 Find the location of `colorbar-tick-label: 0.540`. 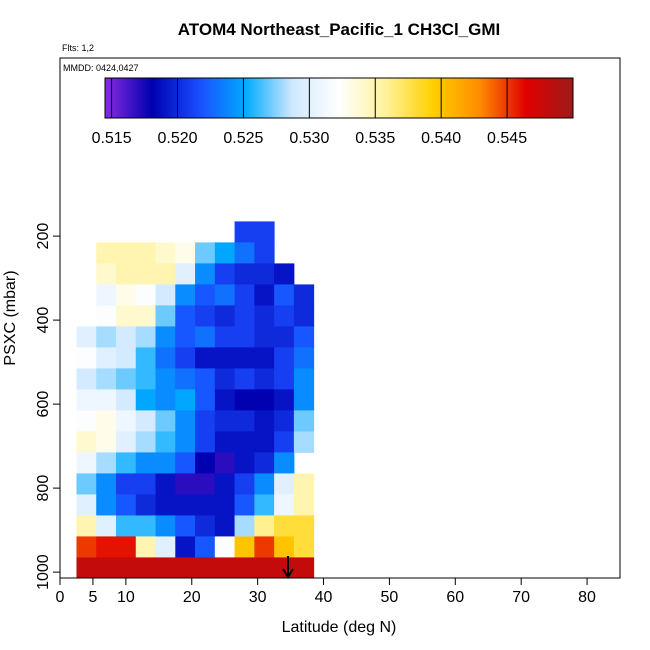

colorbar-tick-label: 0.540 is located at coordinates (441, 138).